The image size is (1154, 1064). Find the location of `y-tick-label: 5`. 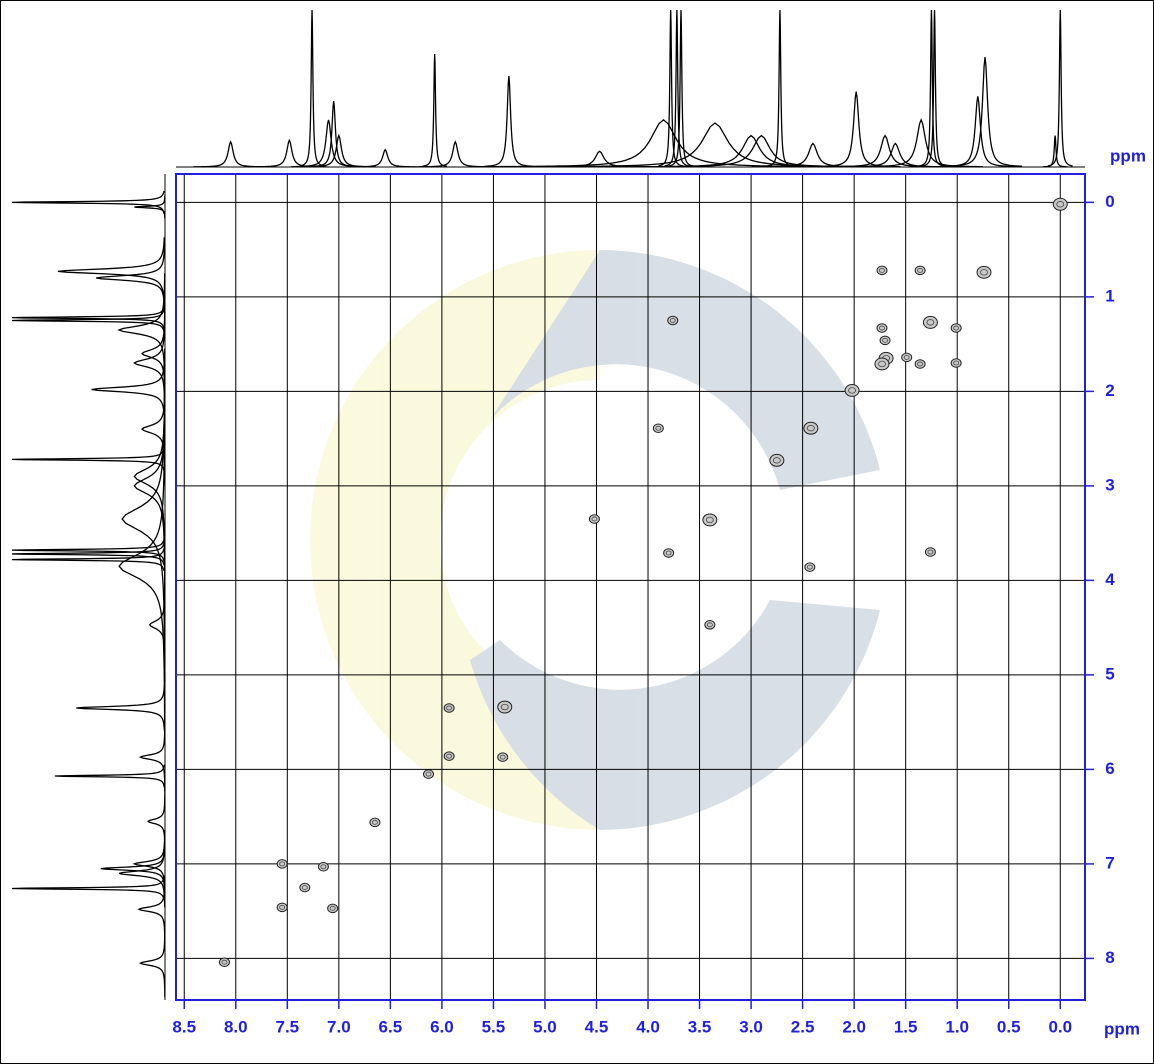

y-tick-label: 5 is located at coordinates (1109, 673).